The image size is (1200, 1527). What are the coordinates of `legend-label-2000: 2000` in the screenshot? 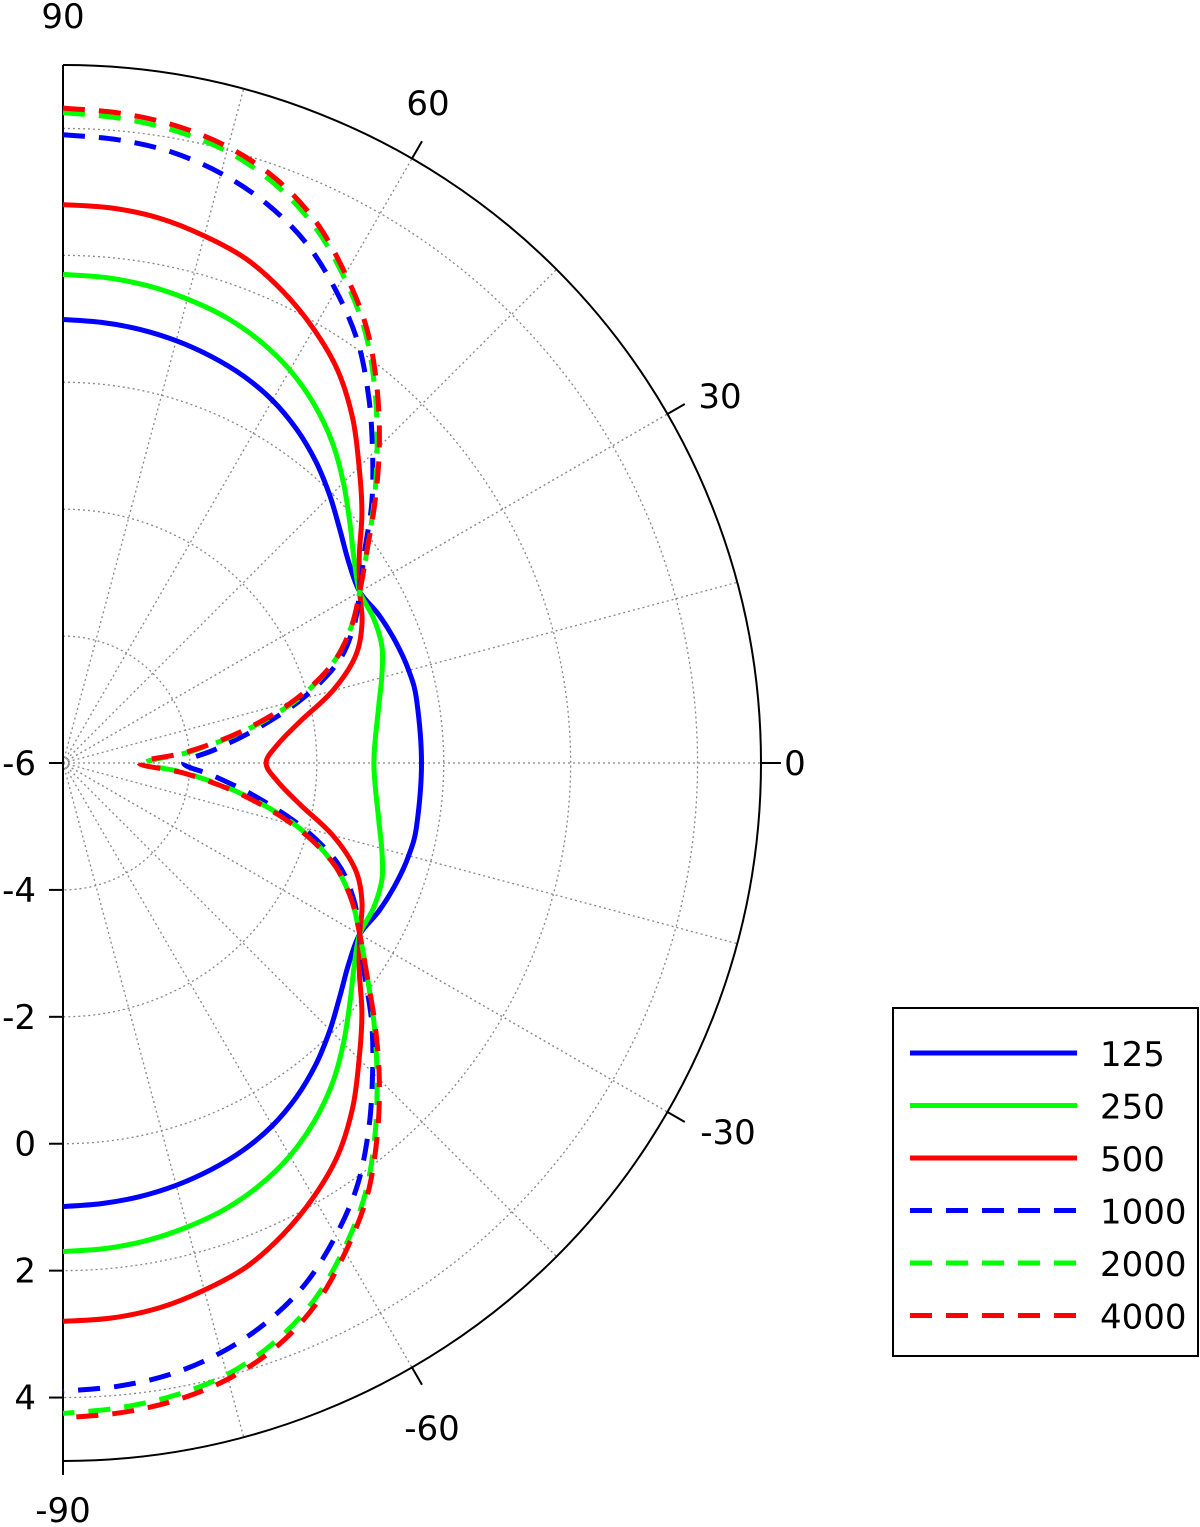 It's located at (1143, 1265).